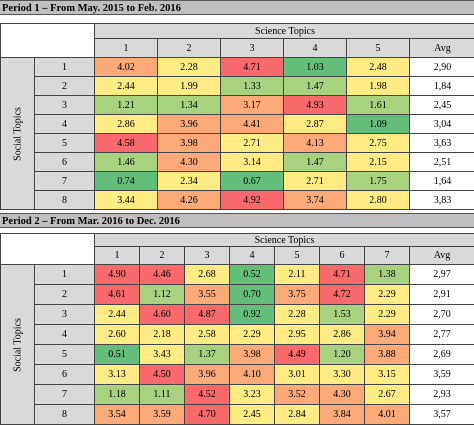  I want to click on heat-cell: 4.30, so click(189, 162).